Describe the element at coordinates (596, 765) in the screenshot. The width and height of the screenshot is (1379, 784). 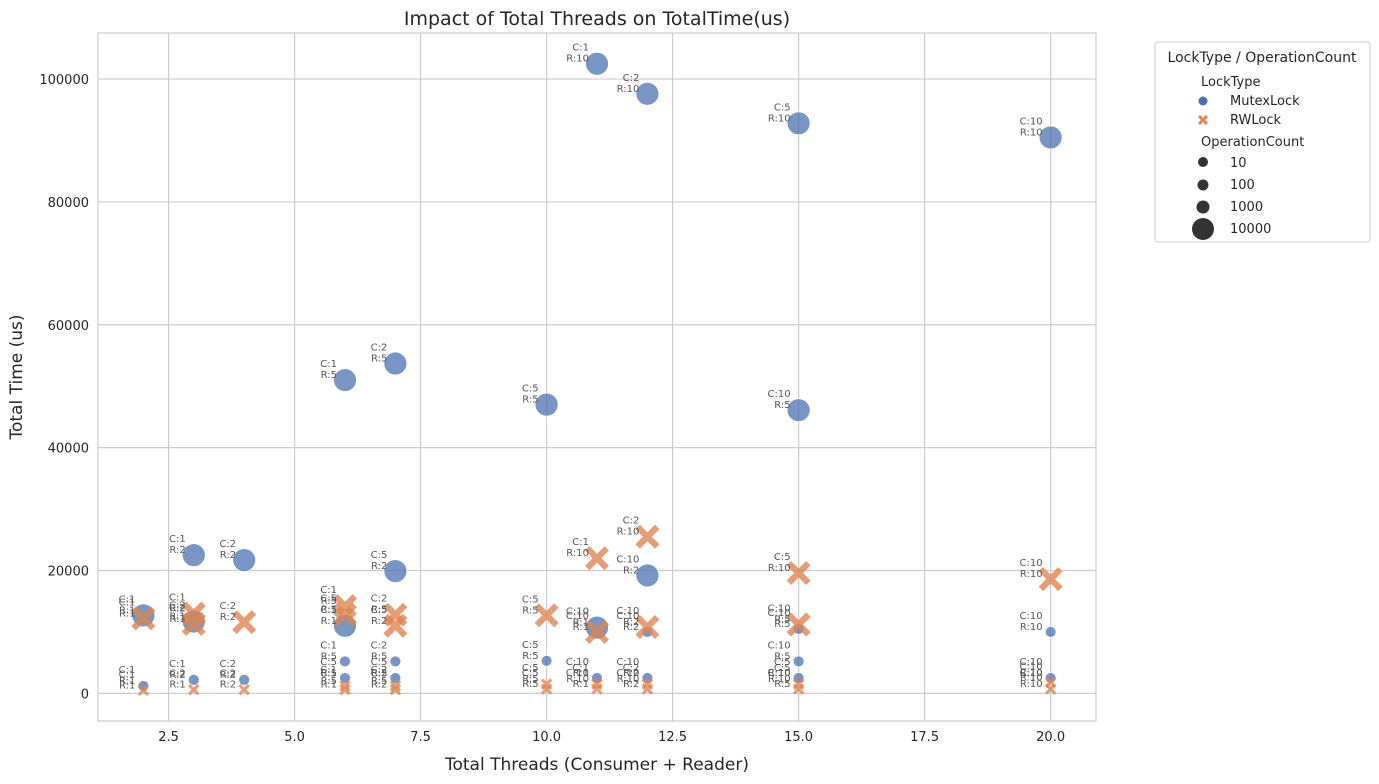
I see `x-axis-label: Total Threads (Consumer + Reader)` at that location.